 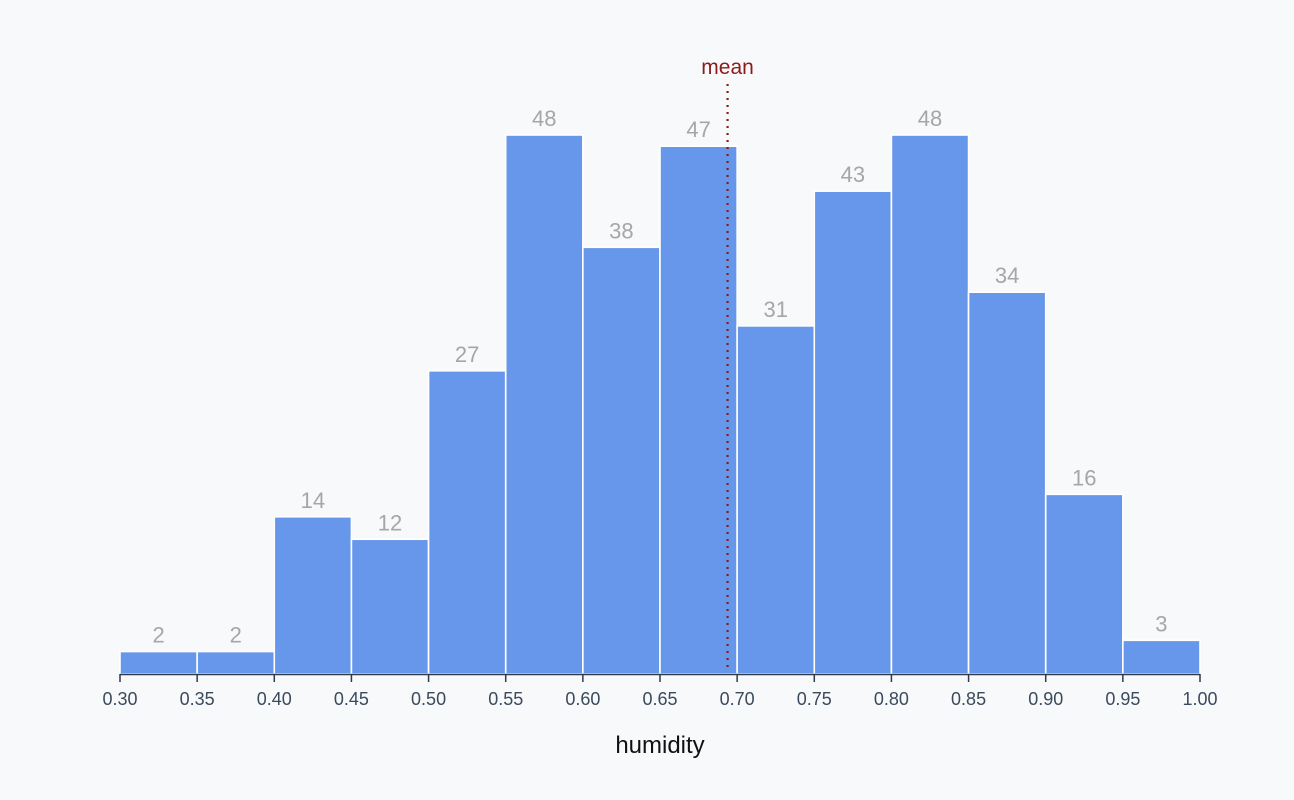 I want to click on x-tick-label: 0.50, so click(x=428, y=699).